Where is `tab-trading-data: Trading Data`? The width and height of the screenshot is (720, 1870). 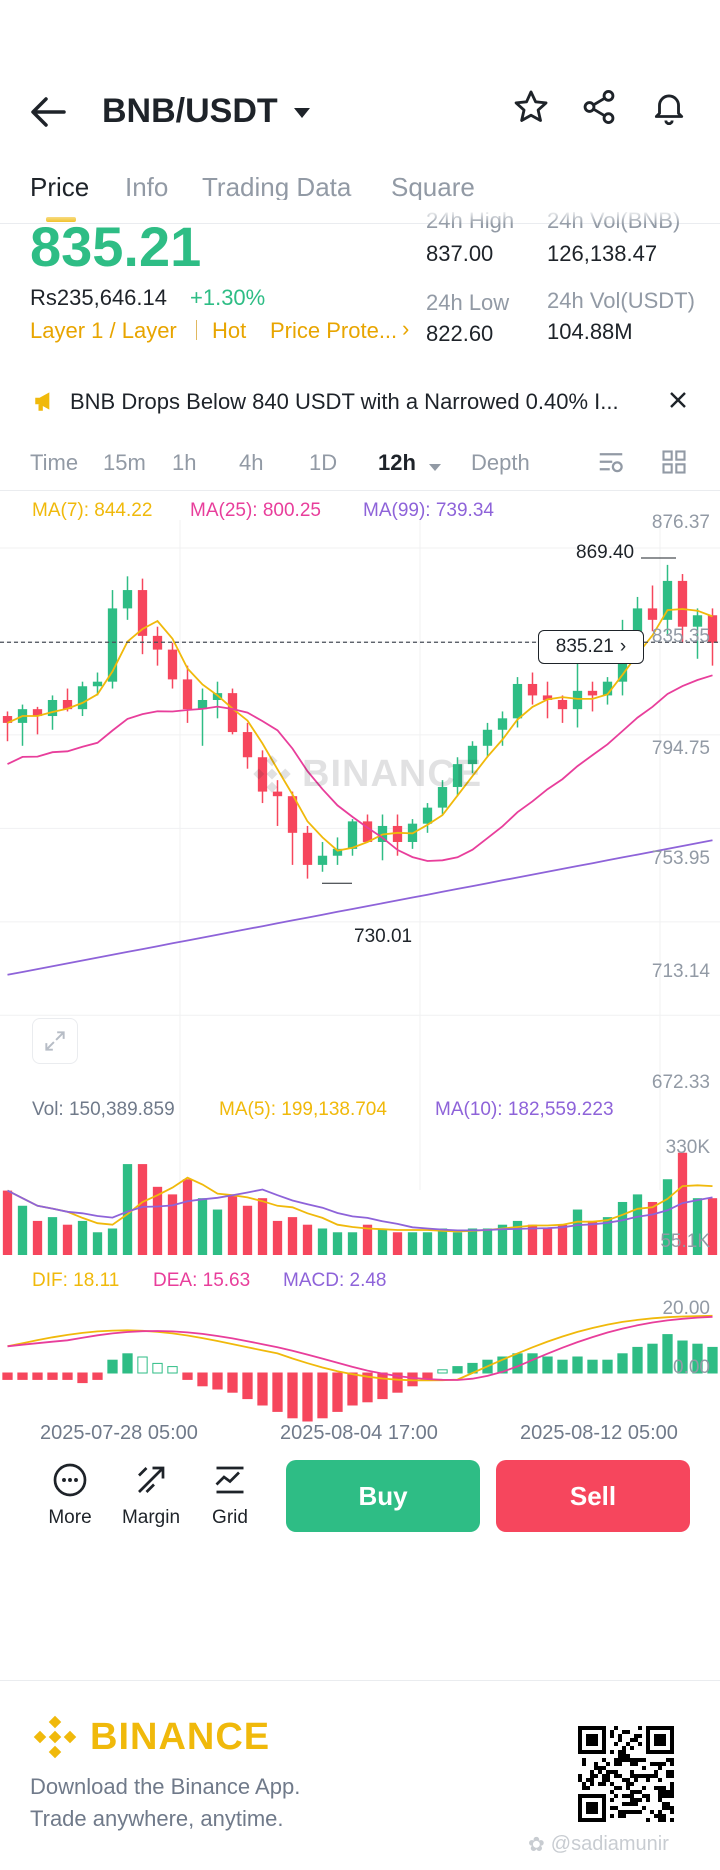 tab-trading-data: Trading Data is located at coordinates (277, 187).